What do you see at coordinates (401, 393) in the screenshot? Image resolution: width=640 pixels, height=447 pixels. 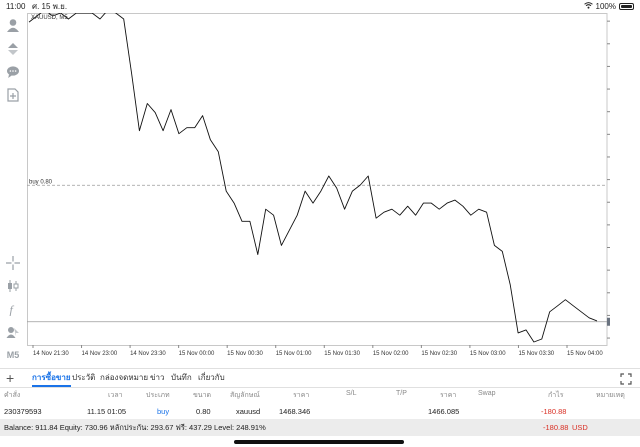 I see `header-tp: T/P` at bounding box center [401, 393].